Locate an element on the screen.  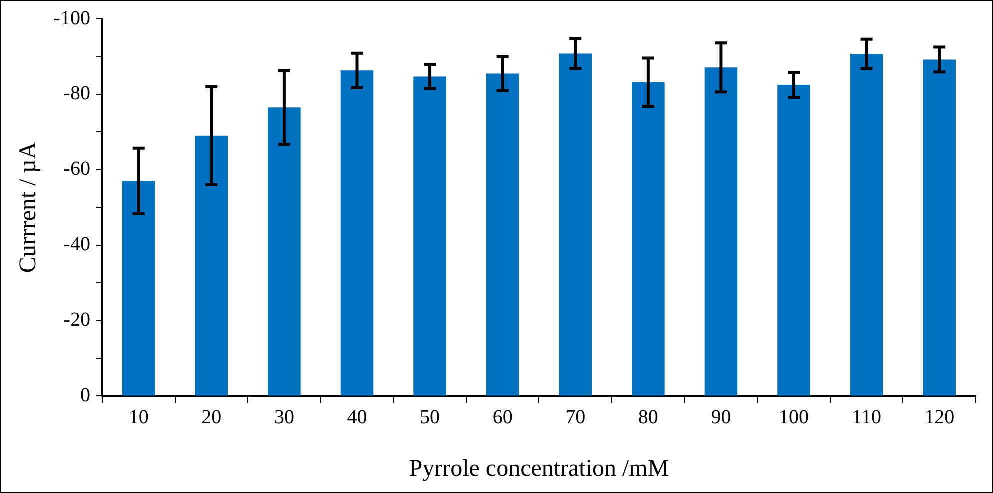
y-tick-label: 0 is located at coordinates (85, 395).